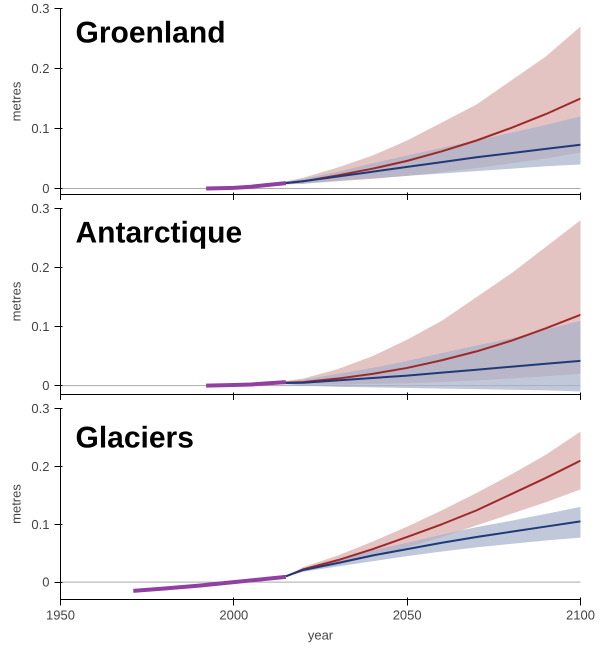  What do you see at coordinates (135, 438) in the screenshot?
I see `chart-title: Glaciers` at bounding box center [135, 438].